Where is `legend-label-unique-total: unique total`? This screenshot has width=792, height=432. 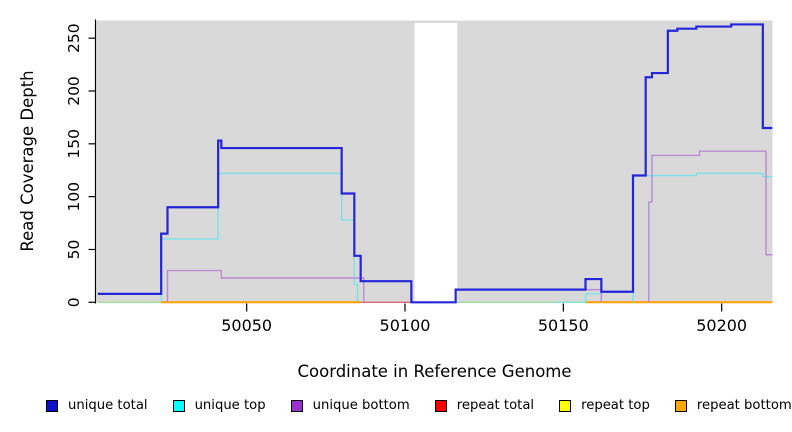
legend-label-unique-total: unique total is located at coordinates (108, 405).